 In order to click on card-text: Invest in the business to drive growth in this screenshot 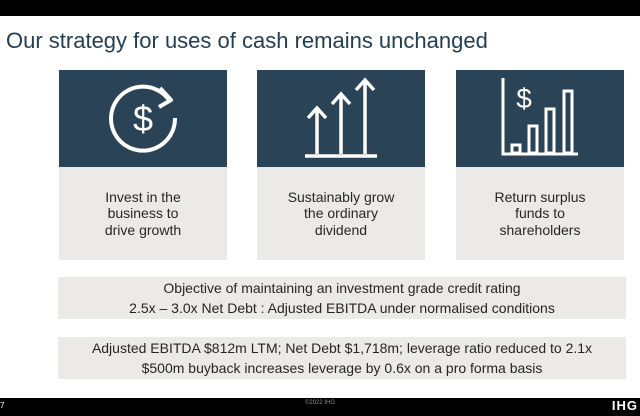, I will do `click(143, 213)`.